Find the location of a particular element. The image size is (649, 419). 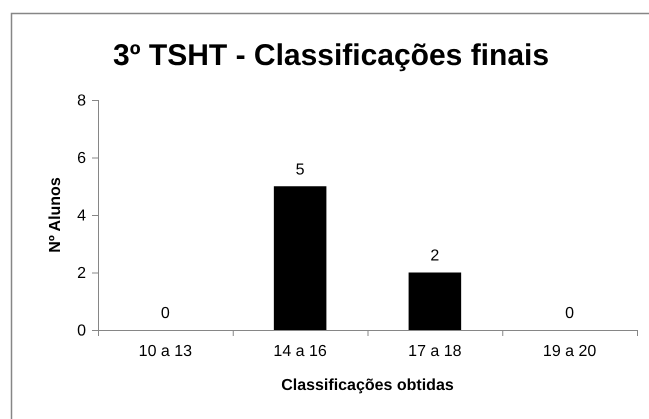

data-label: 5 is located at coordinates (300, 169).